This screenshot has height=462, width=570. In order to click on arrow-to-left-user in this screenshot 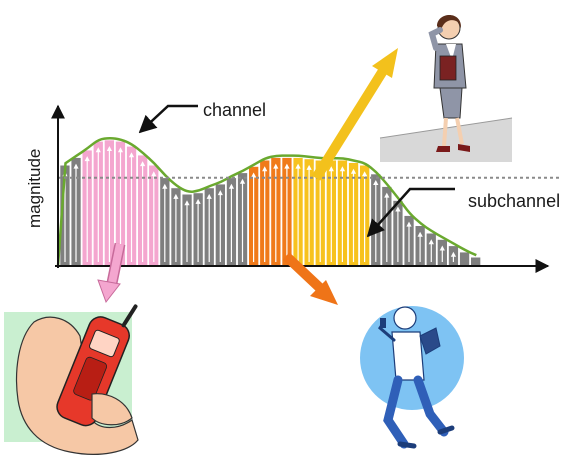, I will do `click(111, 273)`.